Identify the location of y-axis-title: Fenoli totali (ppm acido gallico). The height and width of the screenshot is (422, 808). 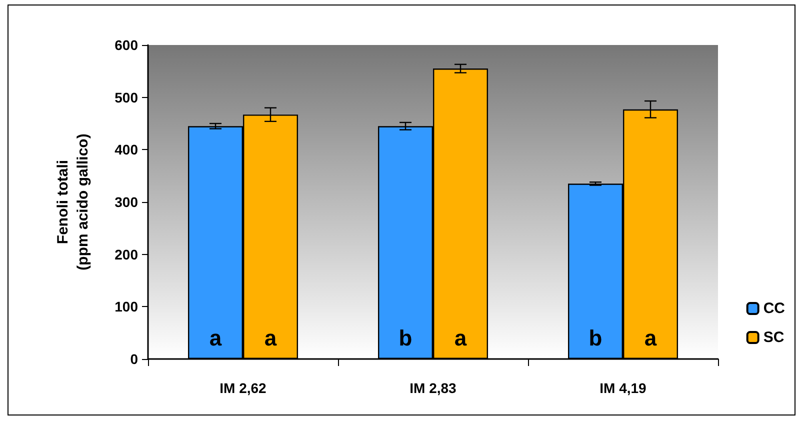
(73, 202).